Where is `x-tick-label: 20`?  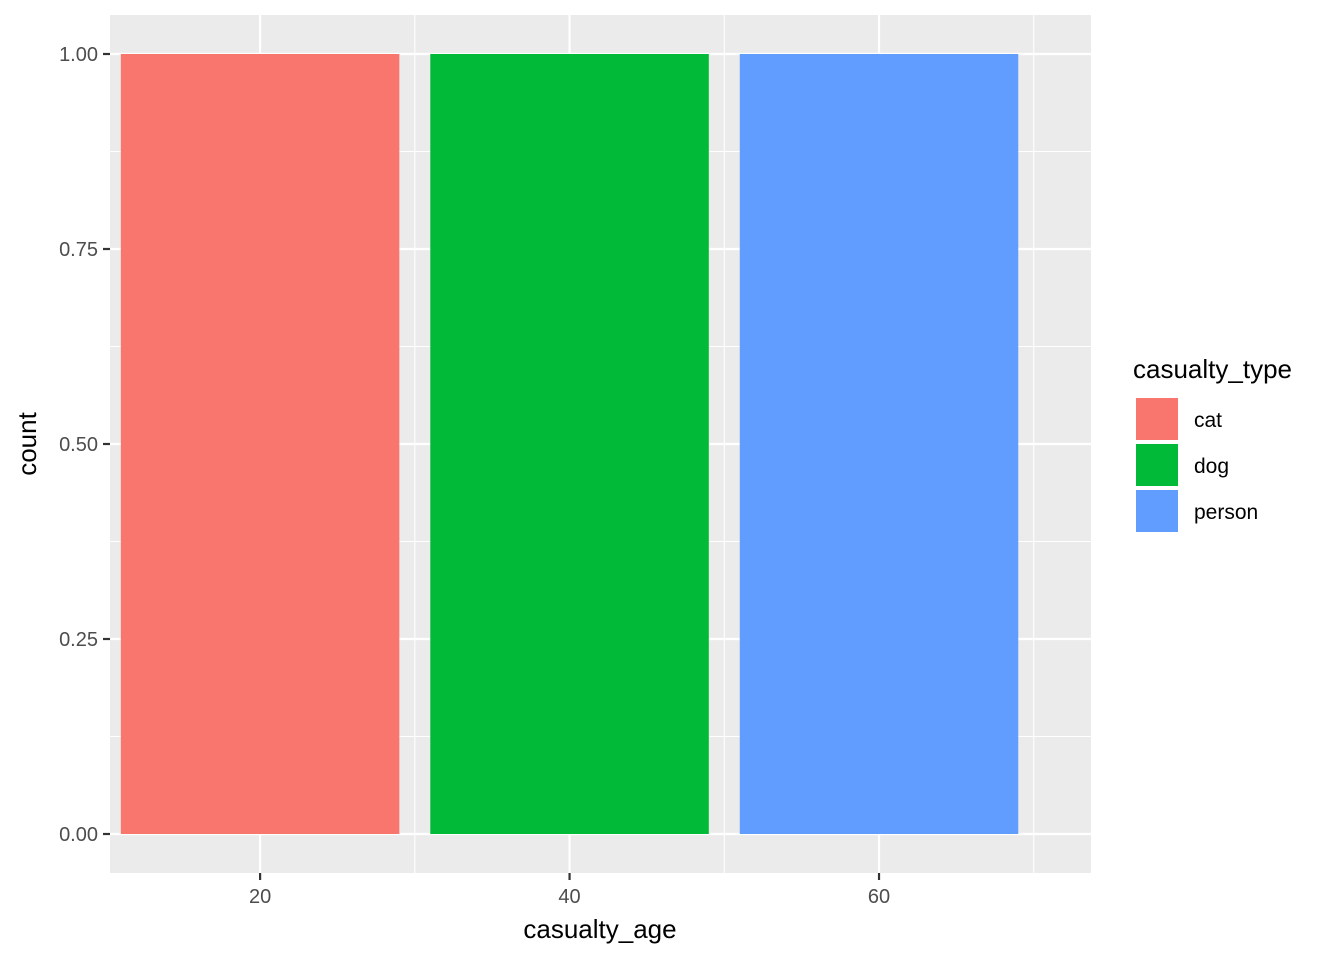
x-tick-label: 20 is located at coordinates (260, 897).